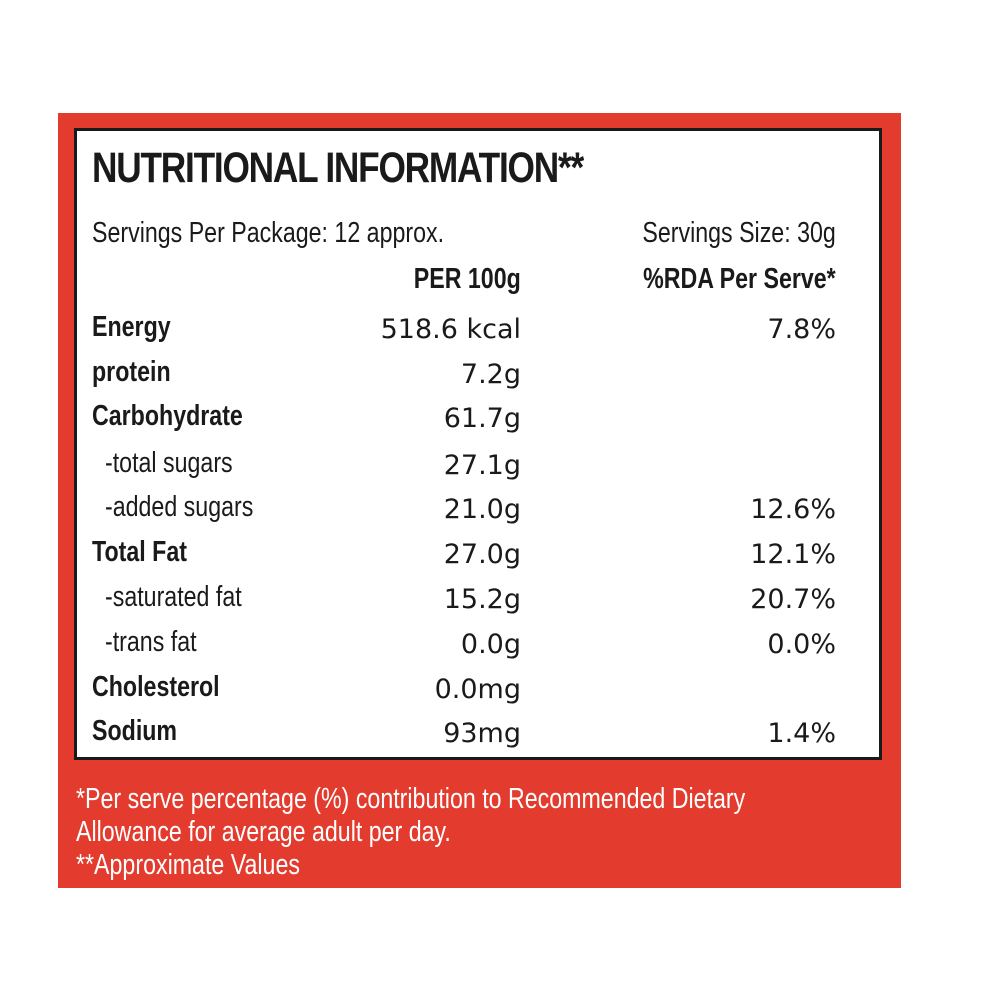  Describe the element at coordinates (793, 554) in the screenshot. I see `nutrient-rda-total-fat: 12.1%` at that location.